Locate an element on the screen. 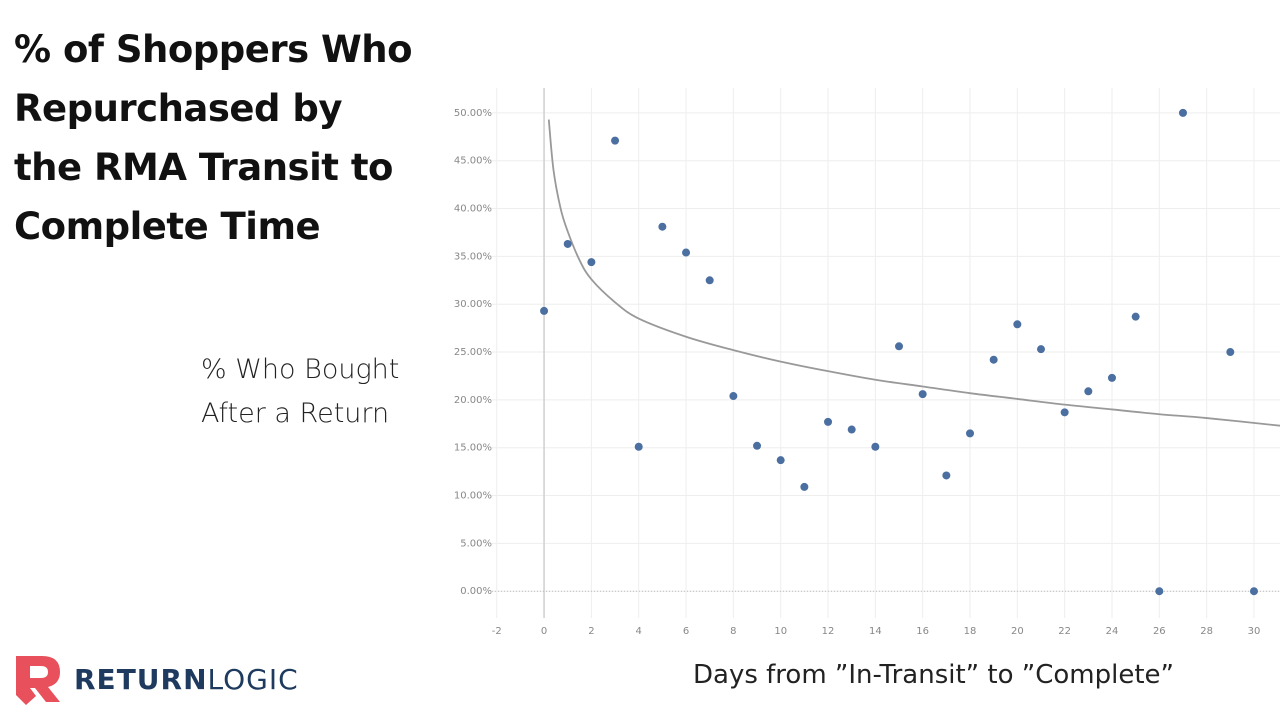 This screenshot has height=720, width=1280. y-tick-label: 45.00% is located at coordinates (473, 161).